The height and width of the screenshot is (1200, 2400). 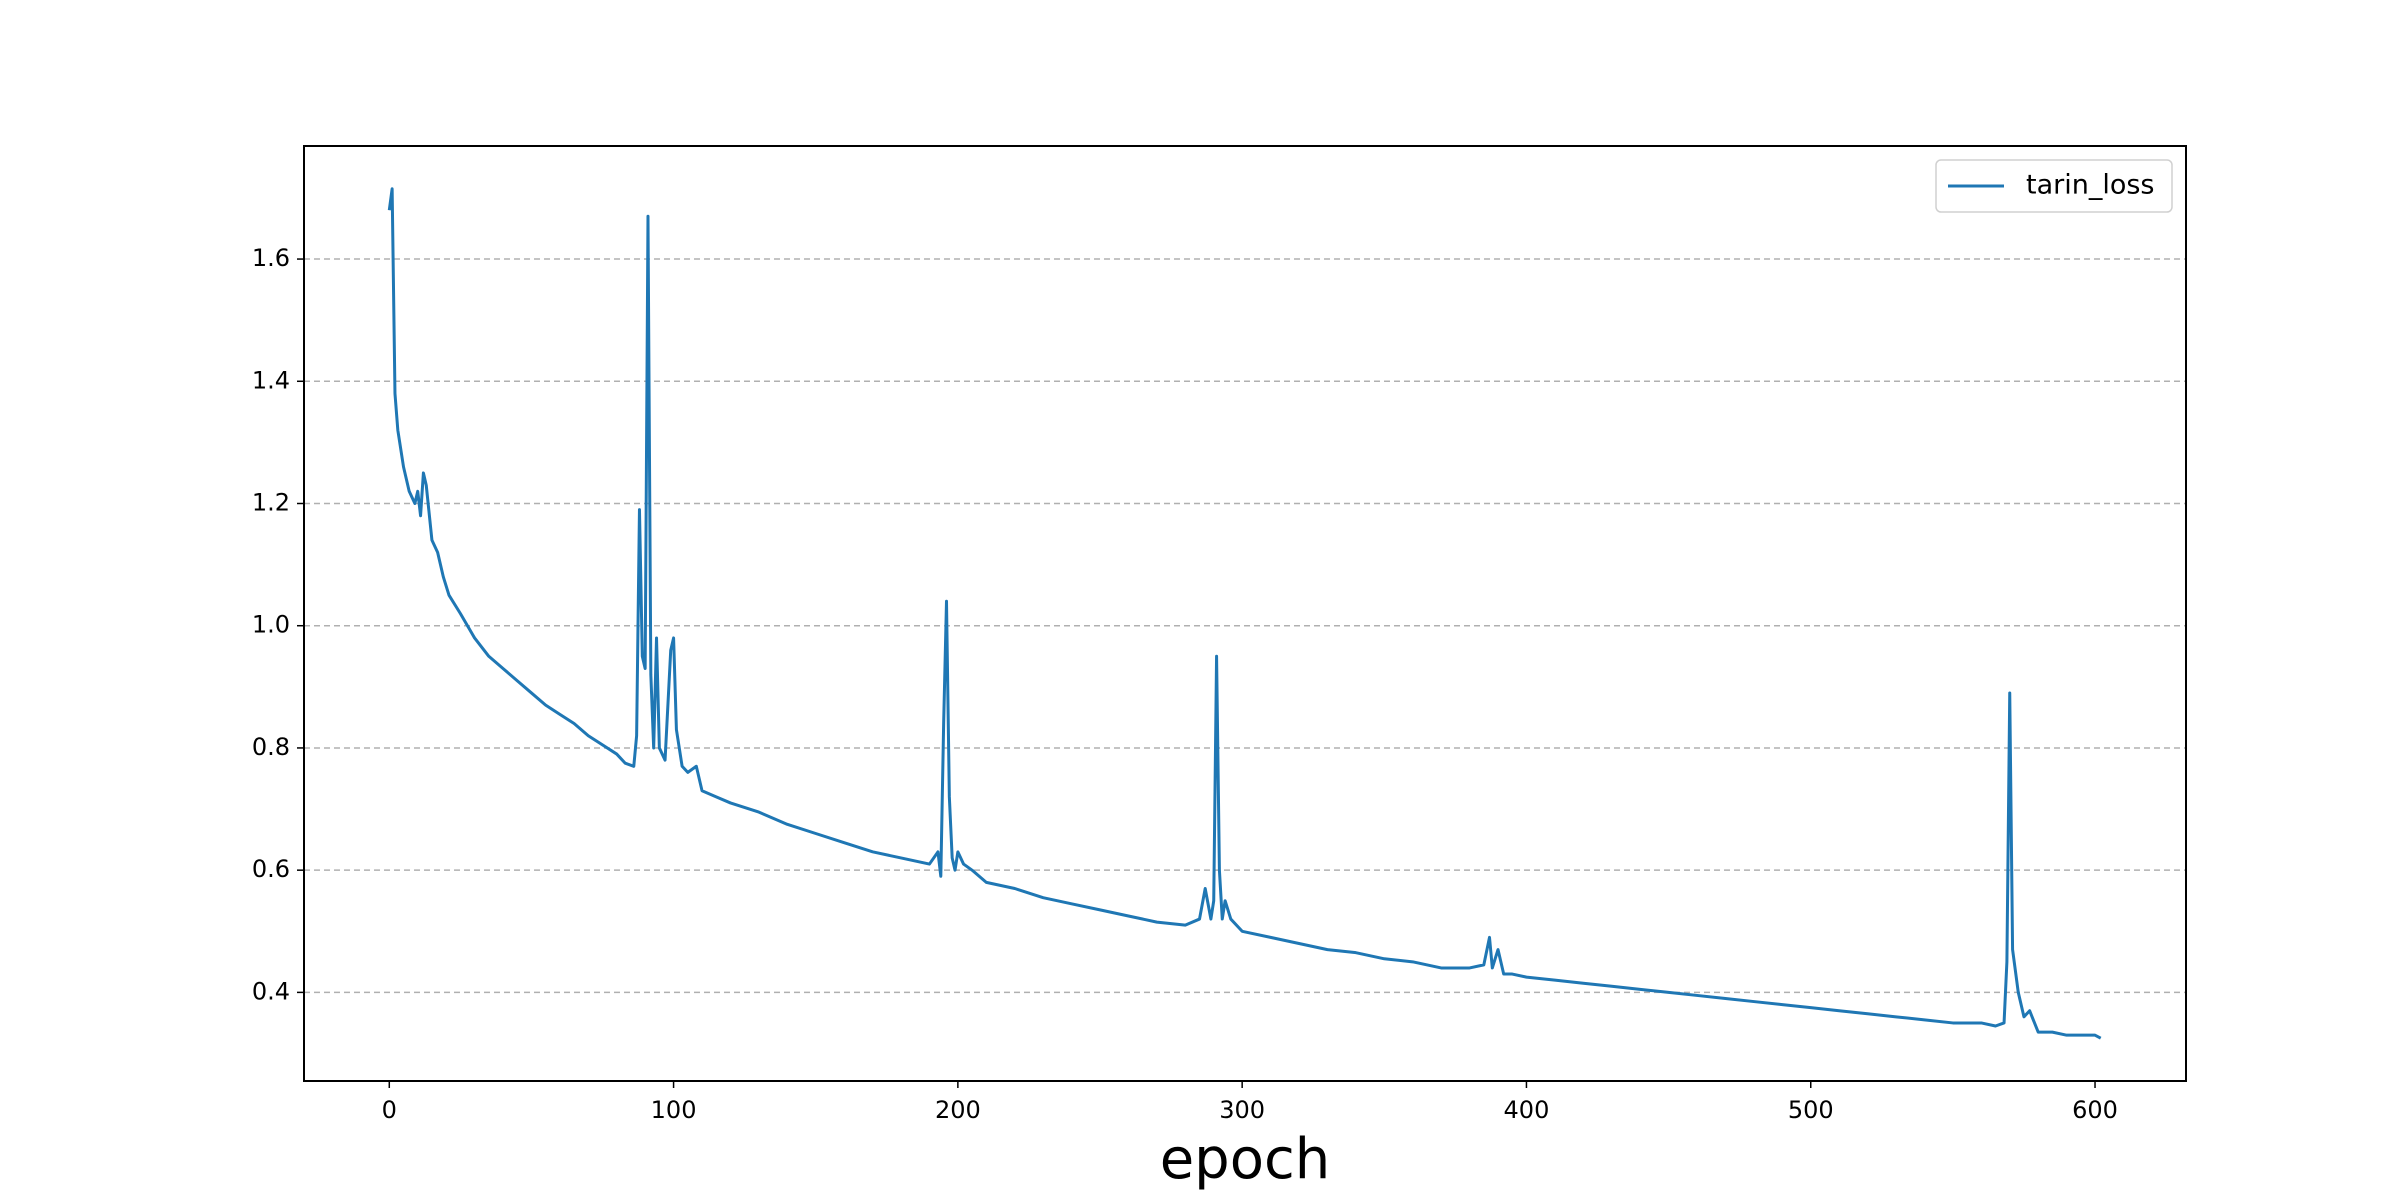 What do you see at coordinates (674, 1110) in the screenshot?
I see `x-tick-label: 100` at bounding box center [674, 1110].